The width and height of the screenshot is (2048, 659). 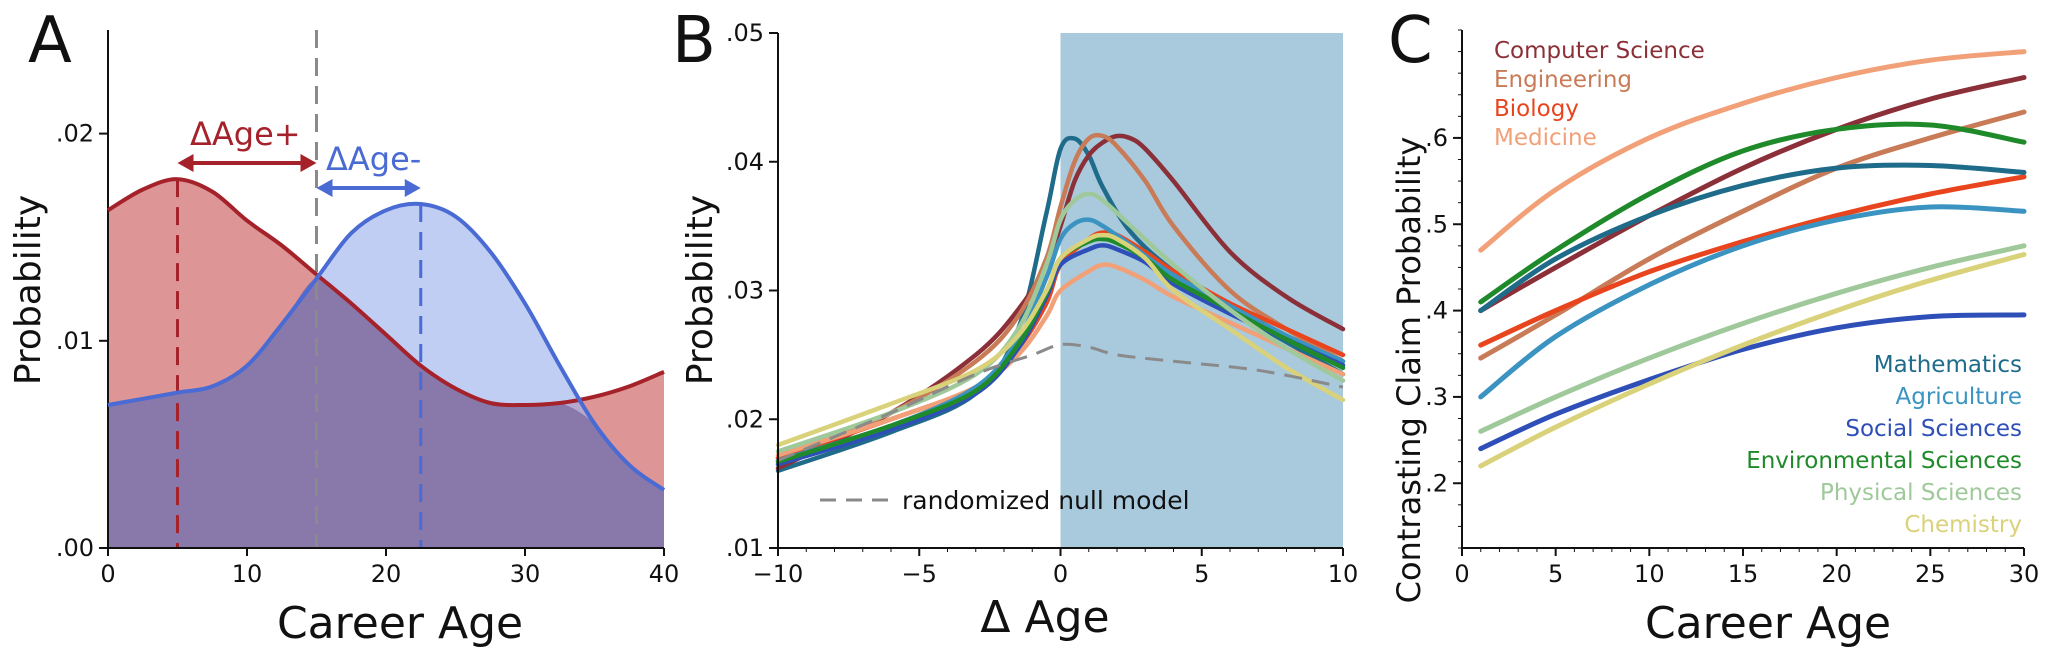 I want to click on panel-c-x-axis-label: Career Age, so click(x=1768, y=623).